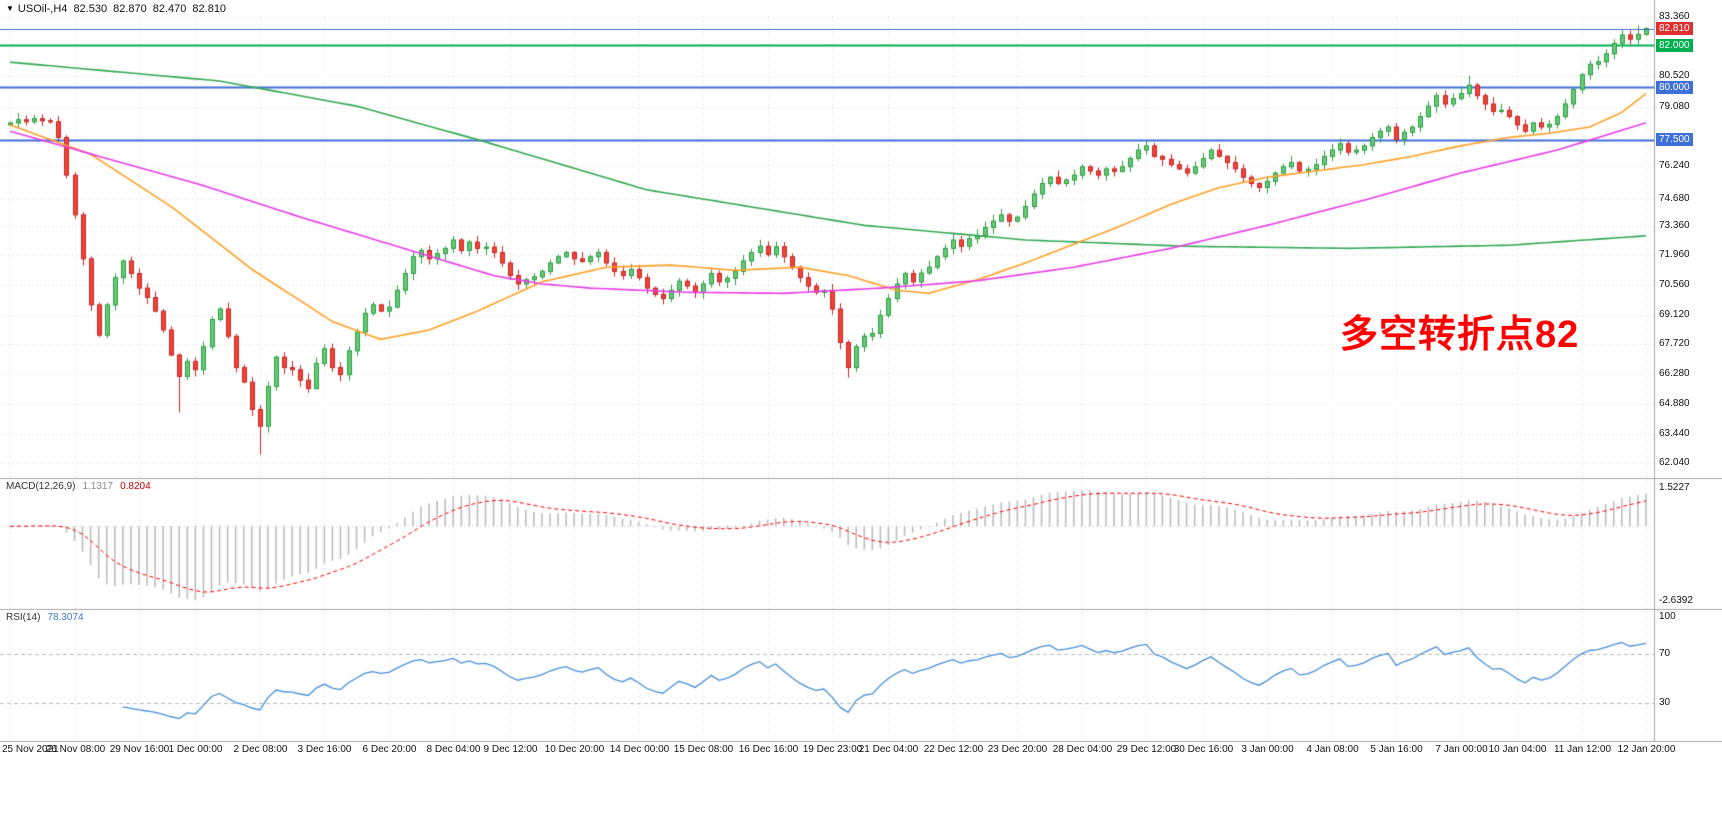  I want to click on price-tick-label: 69.120, so click(1674, 314).